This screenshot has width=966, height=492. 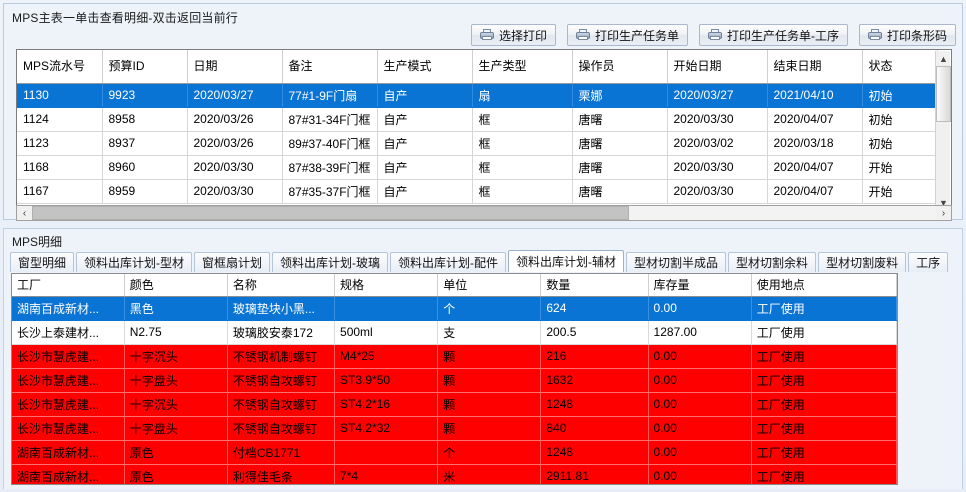 I want to click on scroll-thumb, so click(x=943, y=94).